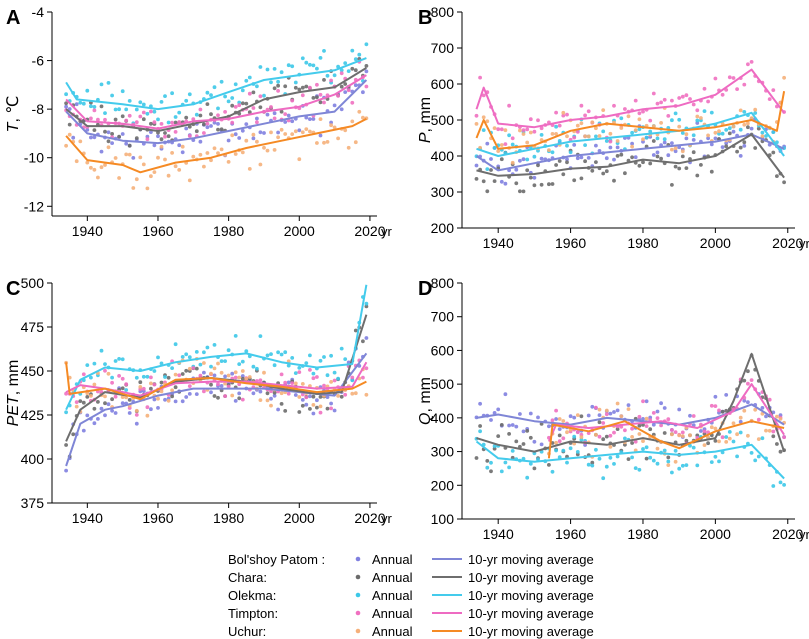 The width and height of the screenshot is (809, 639). Describe the element at coordinates (13, 393) in the screenshot. I see `y-axis-title: PET, mm` at that location.